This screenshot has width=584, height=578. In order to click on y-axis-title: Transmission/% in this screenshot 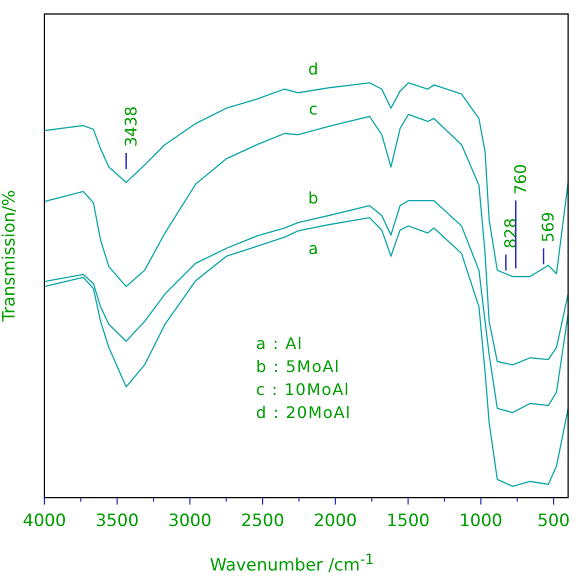, I will do `click(10, 256)`.